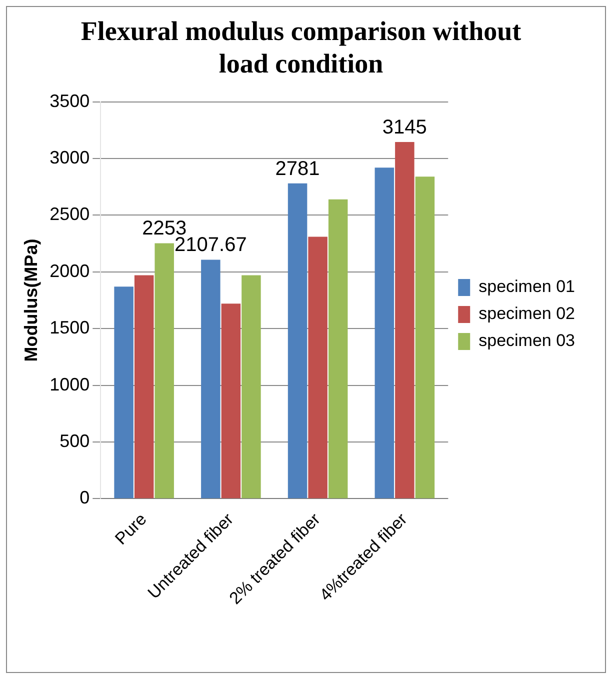  I want to click on y-tick-label: 1000, so click(70, 384).